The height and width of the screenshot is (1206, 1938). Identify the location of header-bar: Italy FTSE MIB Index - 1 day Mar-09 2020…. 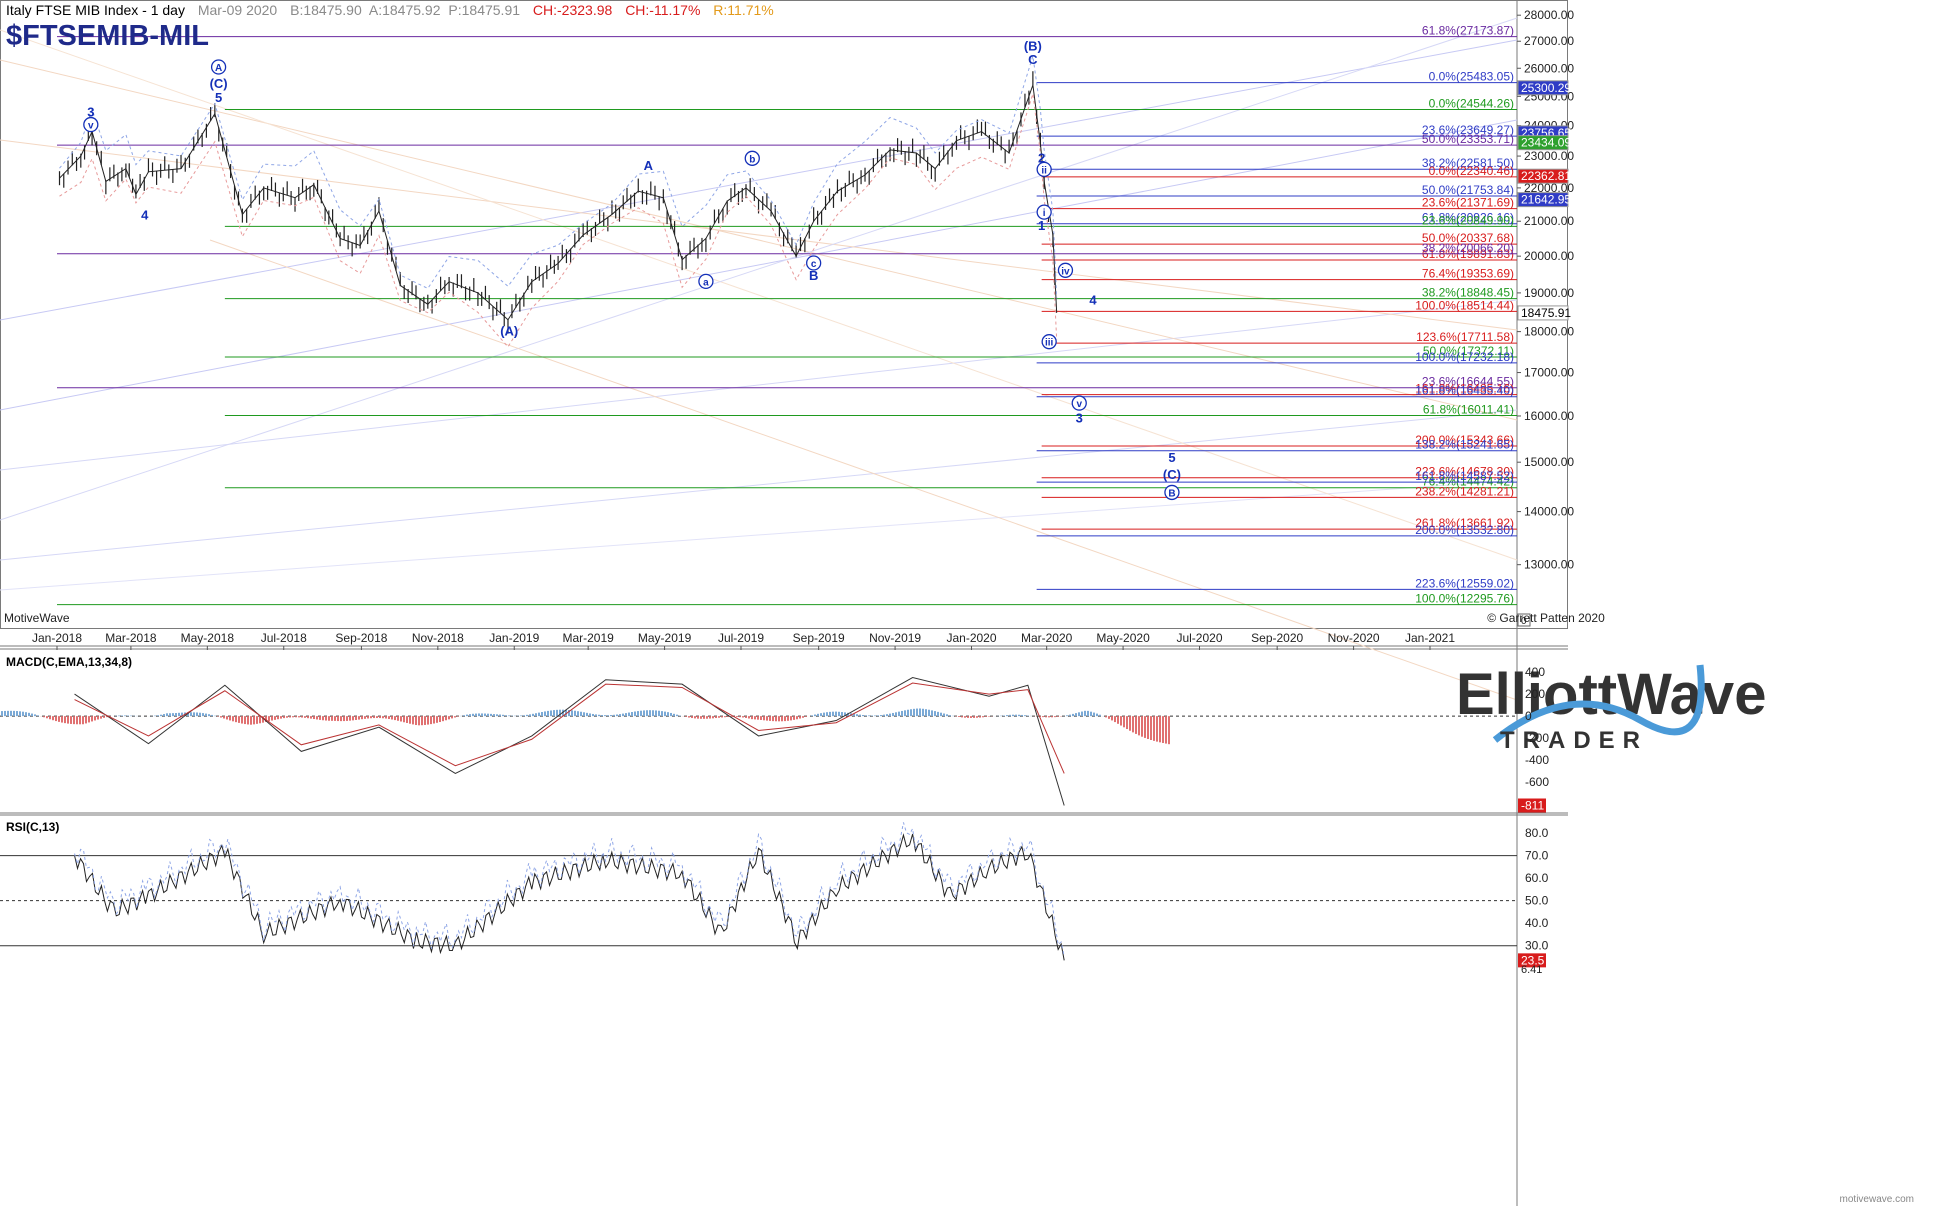
(394, 10).